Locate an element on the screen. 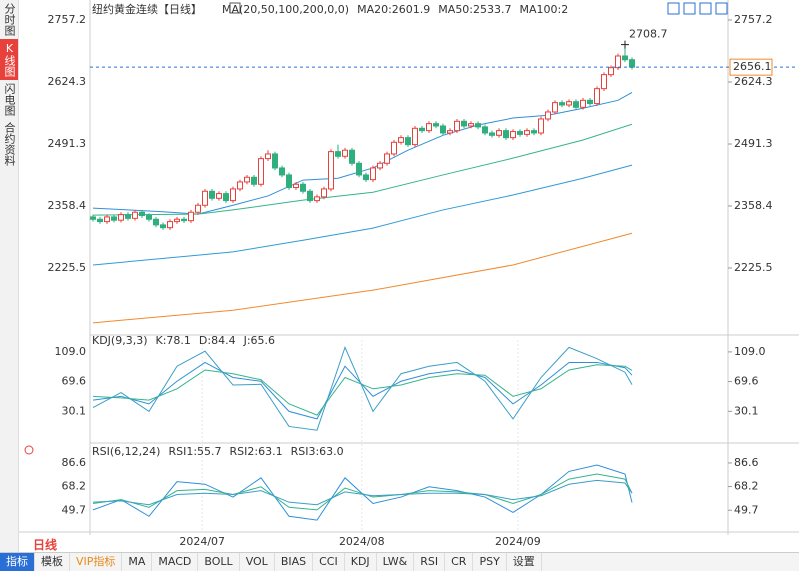  period-selector: 日线 is located at coordinates (45, 545).